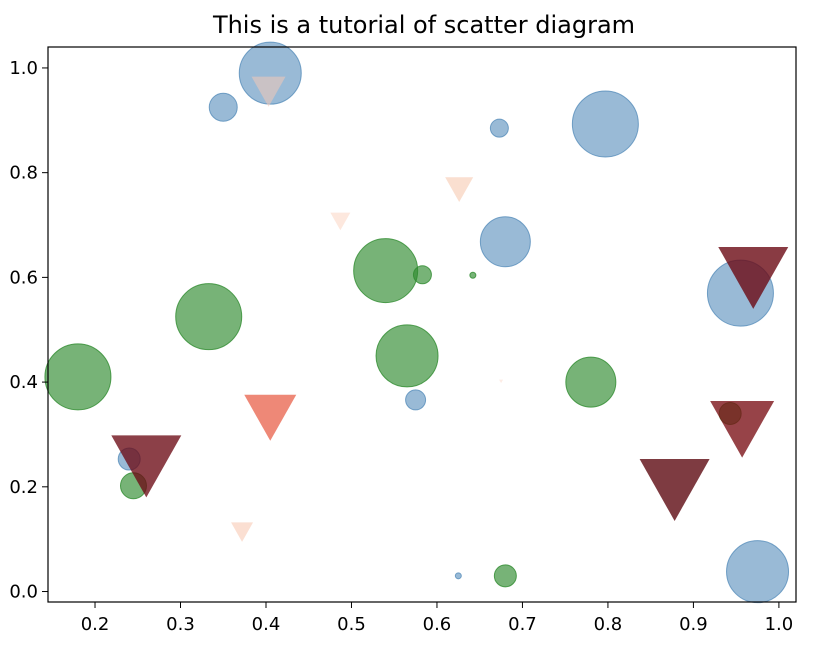  I want to click on y-tick-label: 0.8, so click(23, 173).